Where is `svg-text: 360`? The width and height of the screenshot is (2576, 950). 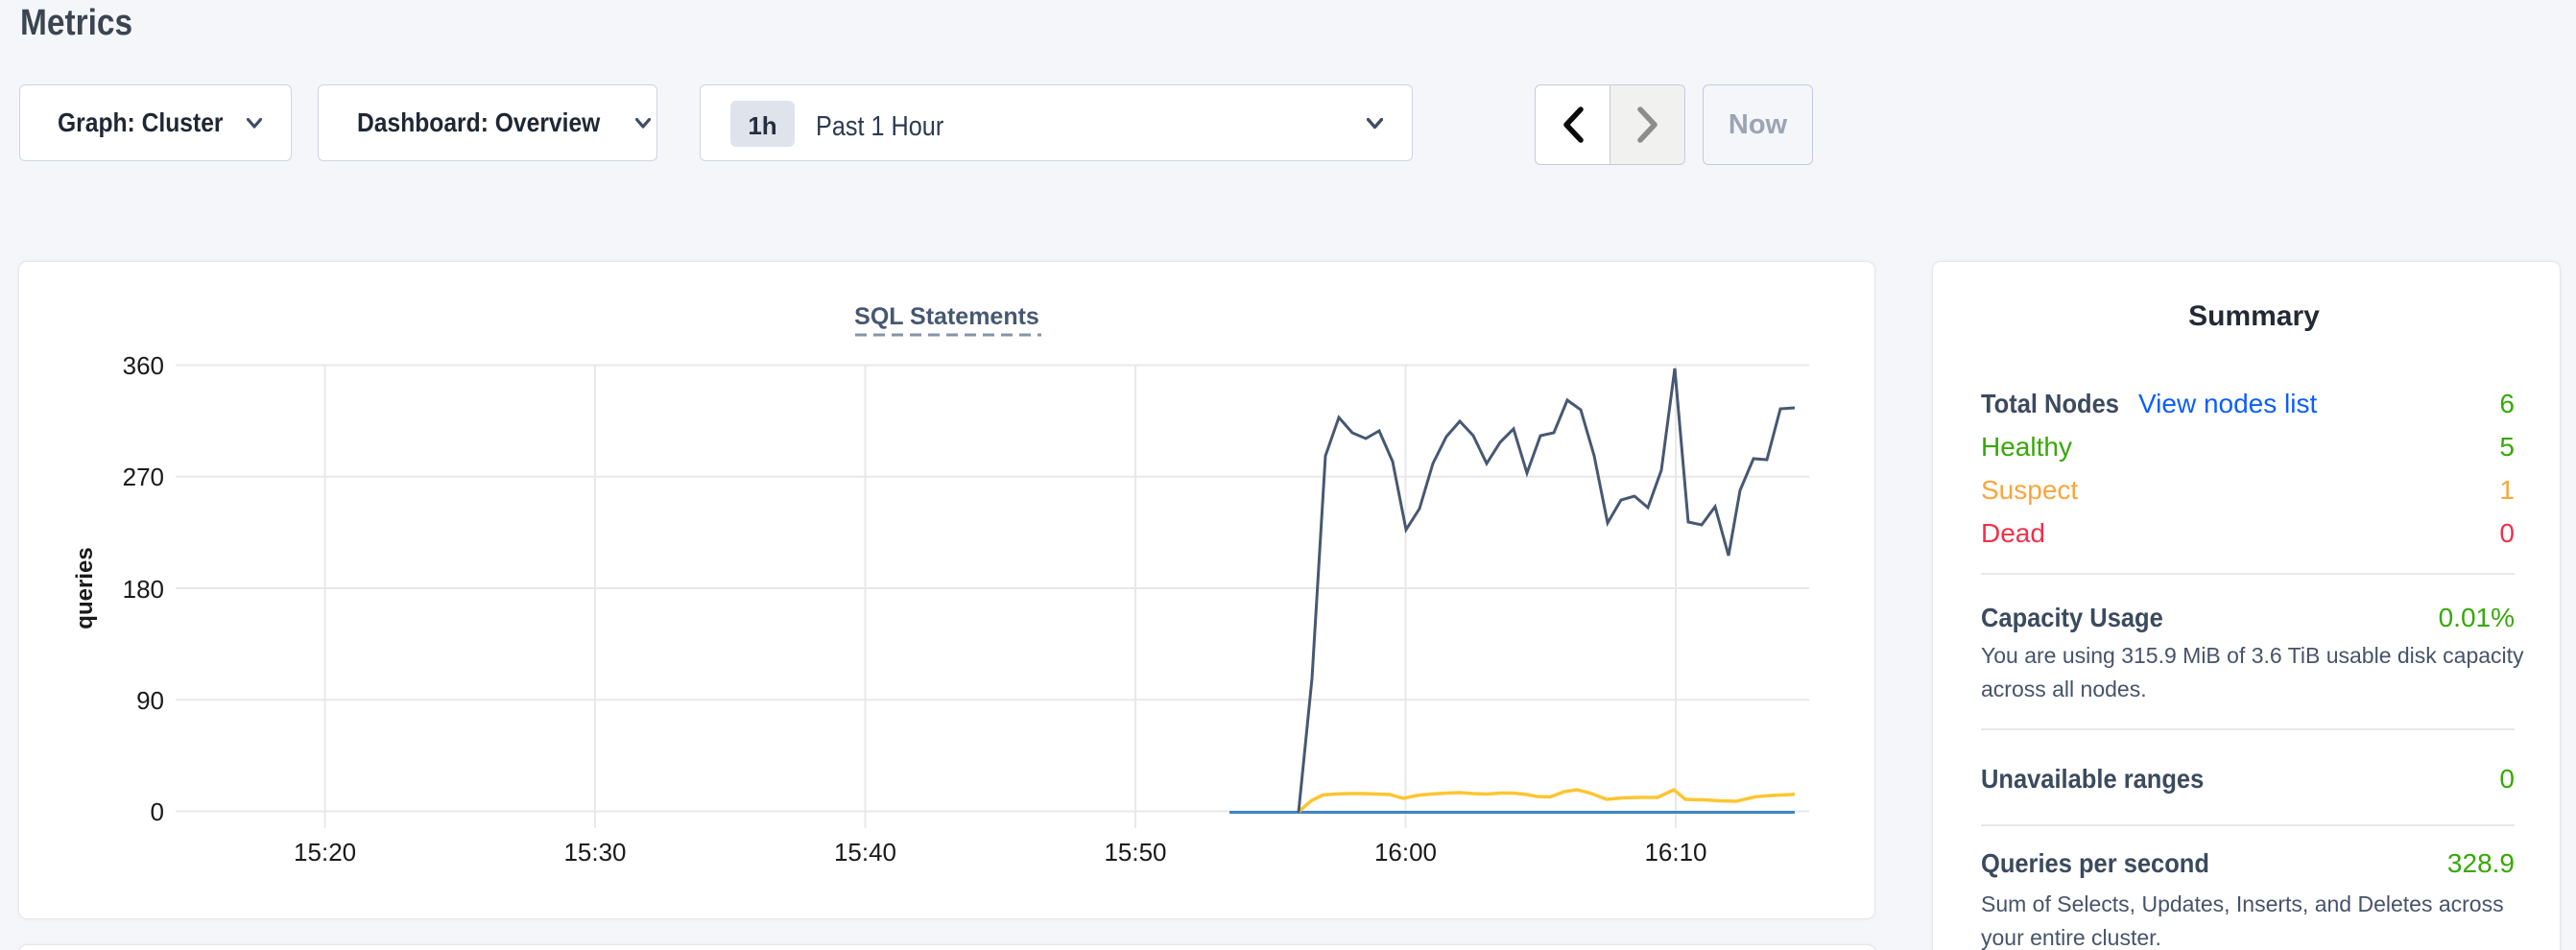 svg-text: 360 is located at coordinates (143, 365).